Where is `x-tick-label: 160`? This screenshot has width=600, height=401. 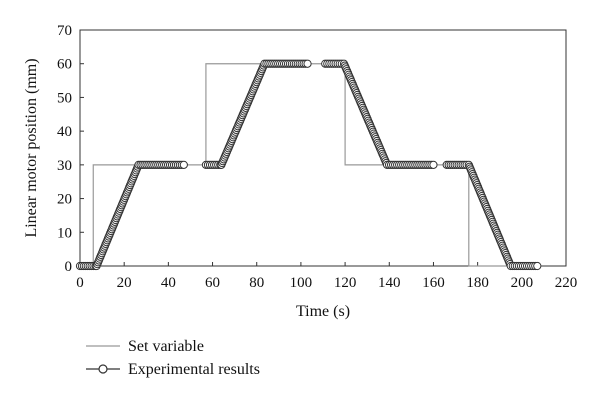
x-tick-label: 160 is located at coordinates (433, 283).